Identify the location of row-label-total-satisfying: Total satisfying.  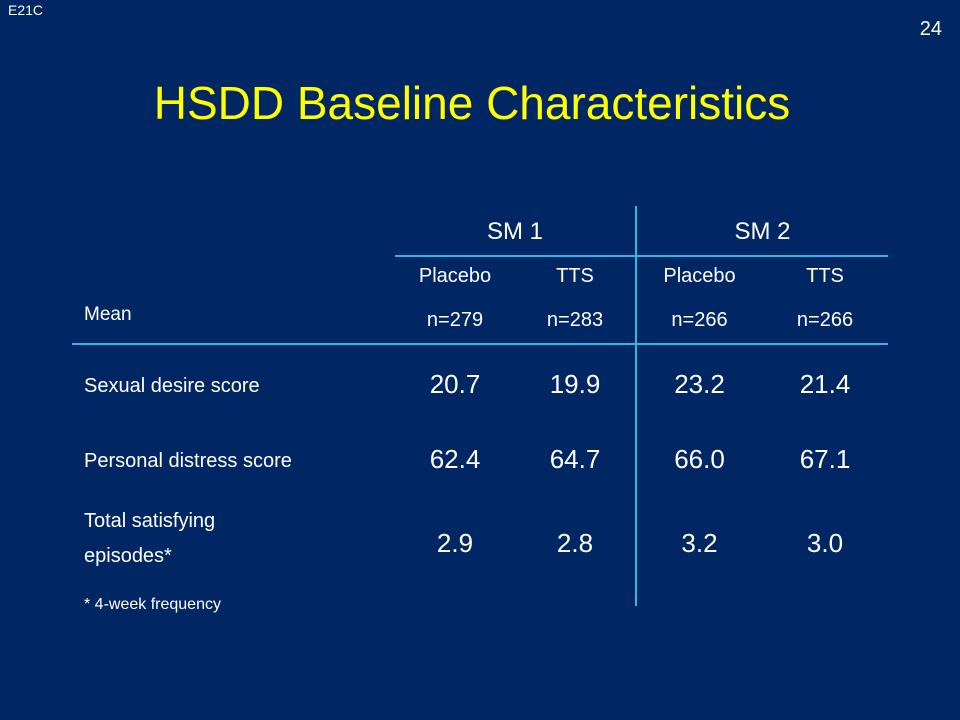
(150, 521).